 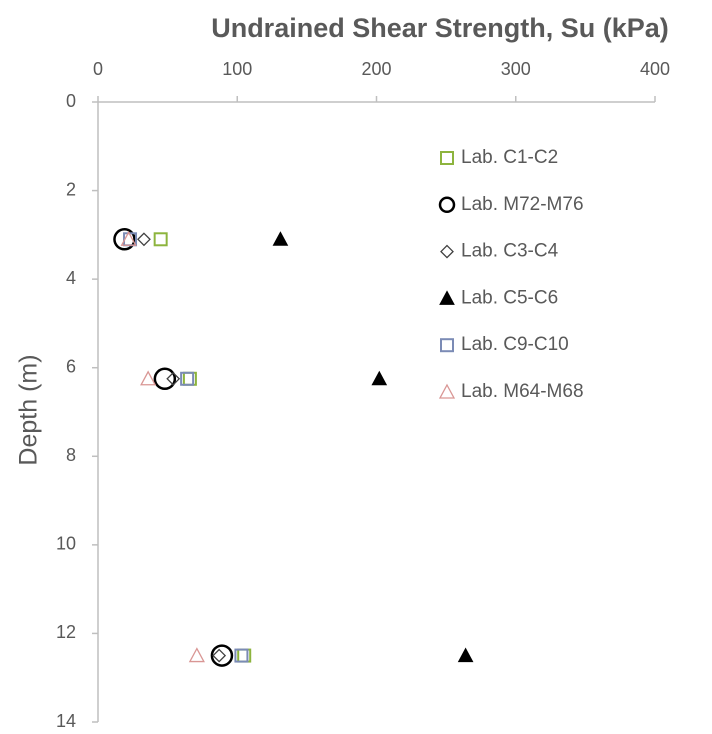 I want to click on legend-label: Lab. C1-C2, so click(x=509, y=157).